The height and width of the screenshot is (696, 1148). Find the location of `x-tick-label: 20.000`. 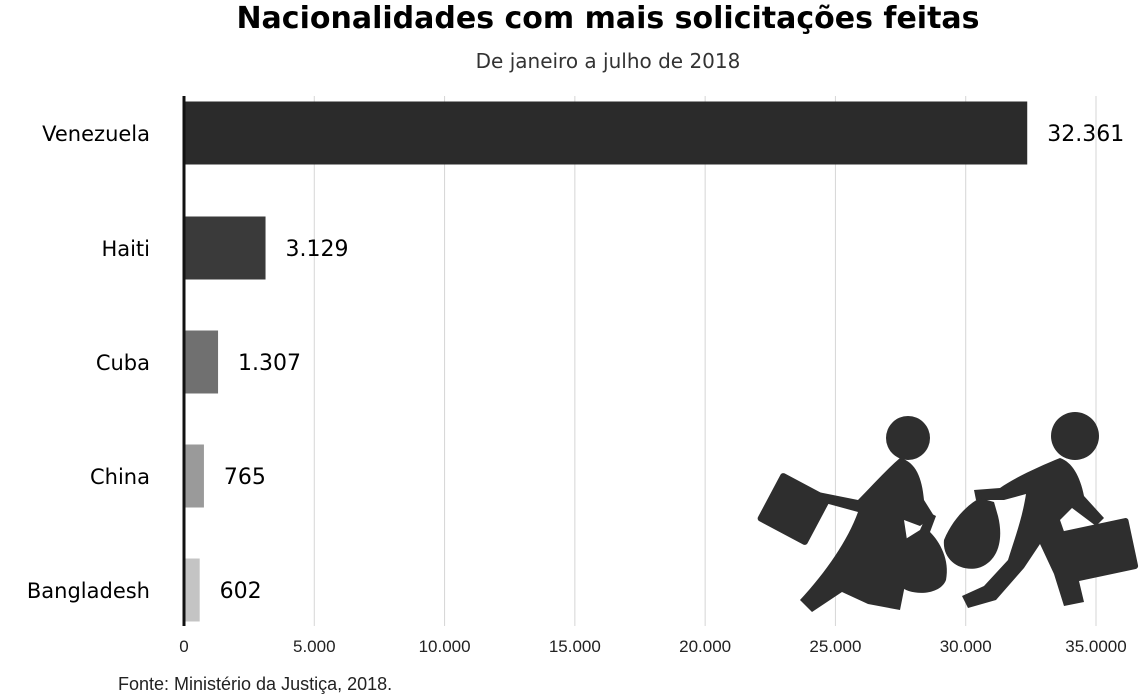

x-tick-label: 20.000 is located at coordinates (705, 646).